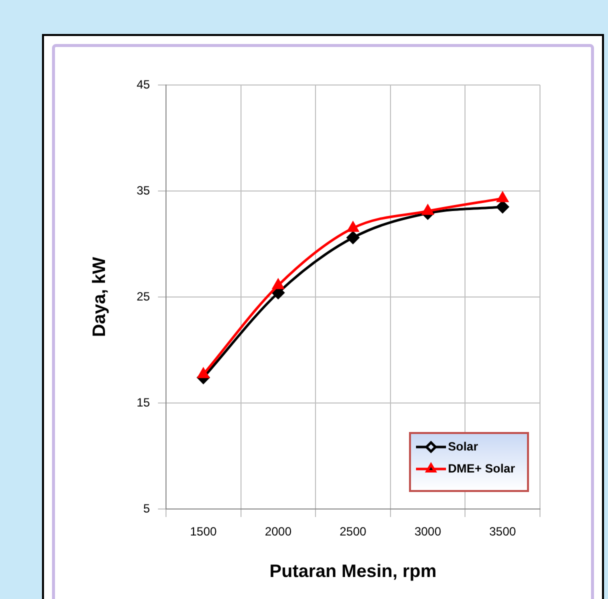 The width and height of the screenshot is (608, 599). What do you see at coordinates (278, 531) in the screenshot?
I see `x-tick-label: 2000` at bounding box center [278, 531].